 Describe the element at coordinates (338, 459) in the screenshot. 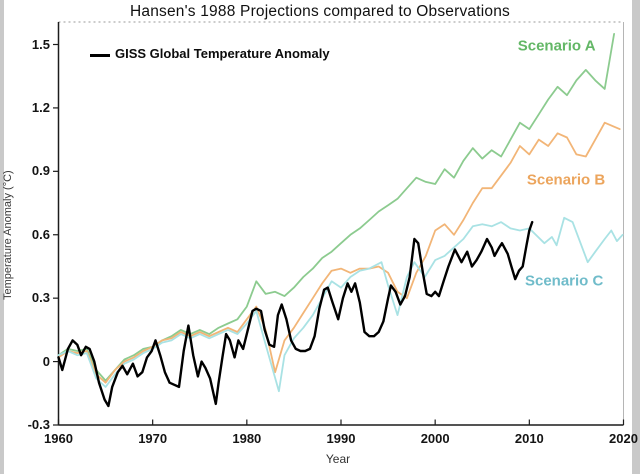

I see `x-axis-label: Year` at that location.